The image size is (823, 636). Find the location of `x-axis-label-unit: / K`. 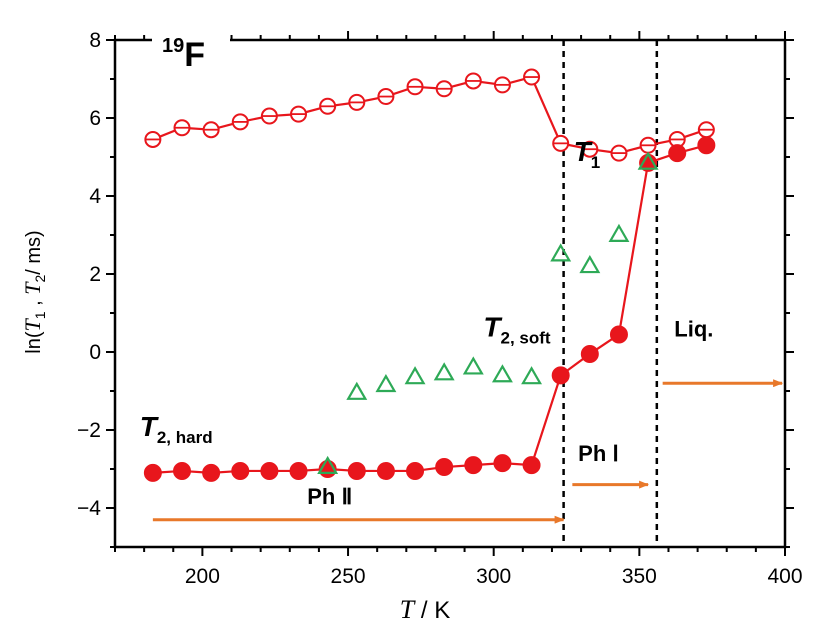

x-axis-label-unit: / K is located at coordinates (432, 610).